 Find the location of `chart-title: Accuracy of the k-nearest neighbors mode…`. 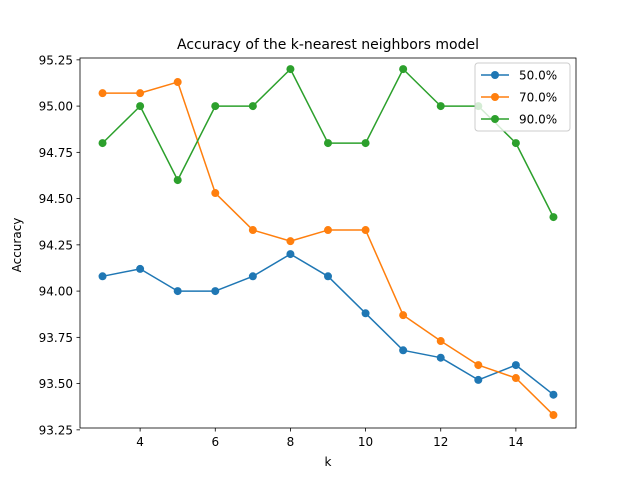

chart-title: Accuracy of the k-nearest neighbors mode… is located at coordinates (328, 45).